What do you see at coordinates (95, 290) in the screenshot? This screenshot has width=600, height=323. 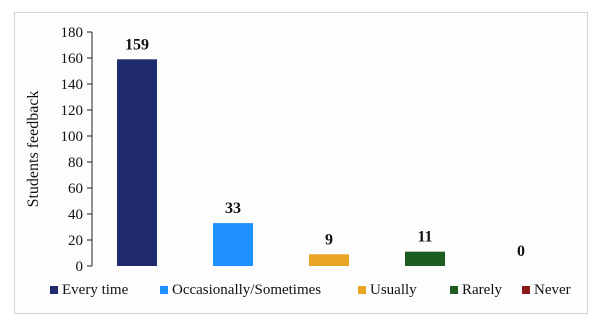 I see `legend-label-0: Every time` at bounding box center [95, 290].